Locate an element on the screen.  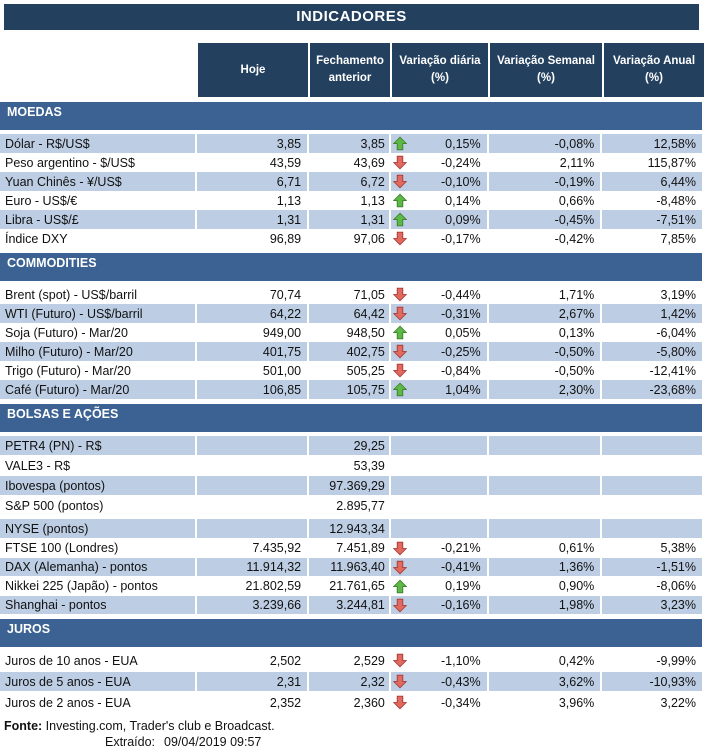
cell-variacao-semanal: 2,11% is located at coordinates (546, 162).